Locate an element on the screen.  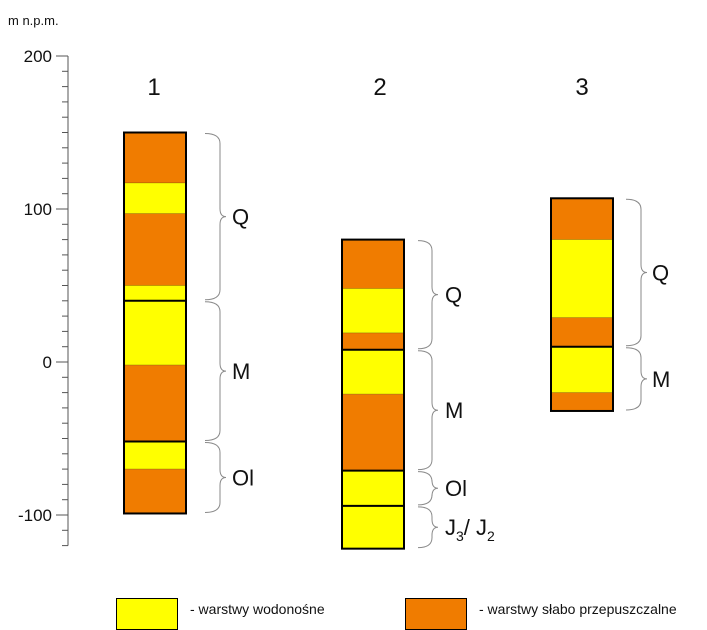
legend-swatch-aquifer is located at coordinates (147, 614).